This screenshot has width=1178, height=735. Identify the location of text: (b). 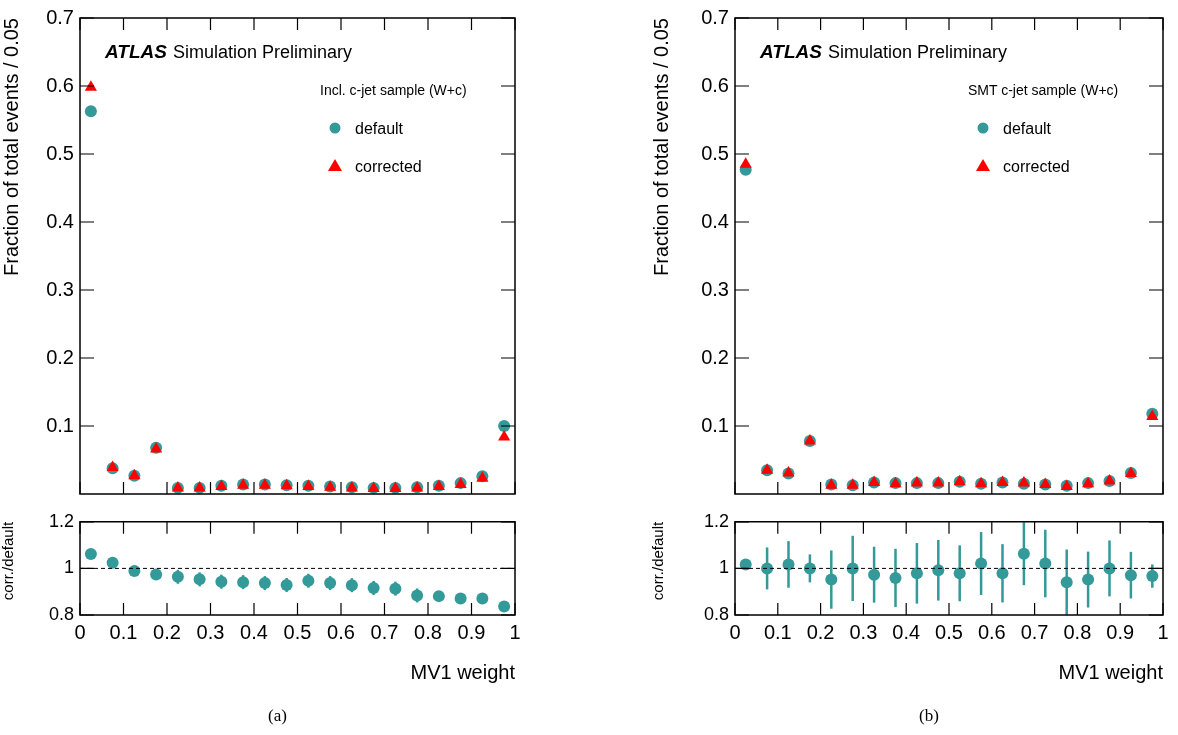
(929, 715).